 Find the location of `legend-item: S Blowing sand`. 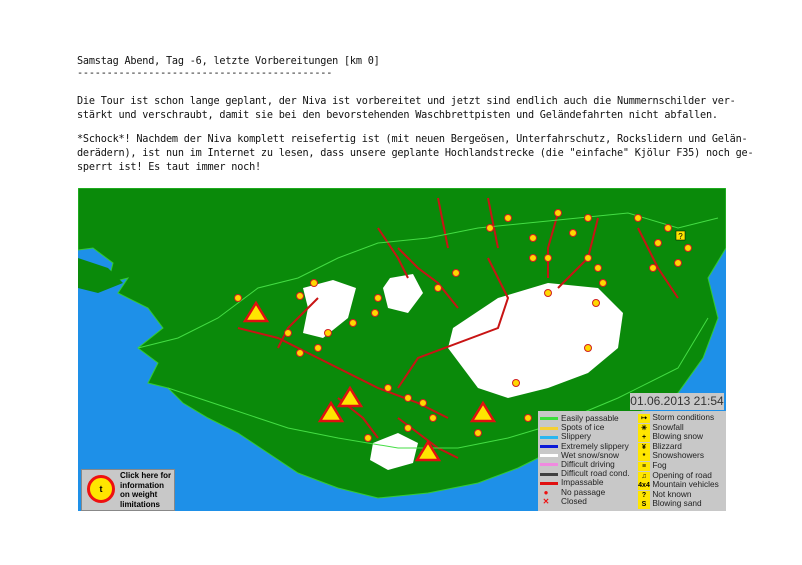

legend-item: S Blowing sand is located at coordinates (670, 504).